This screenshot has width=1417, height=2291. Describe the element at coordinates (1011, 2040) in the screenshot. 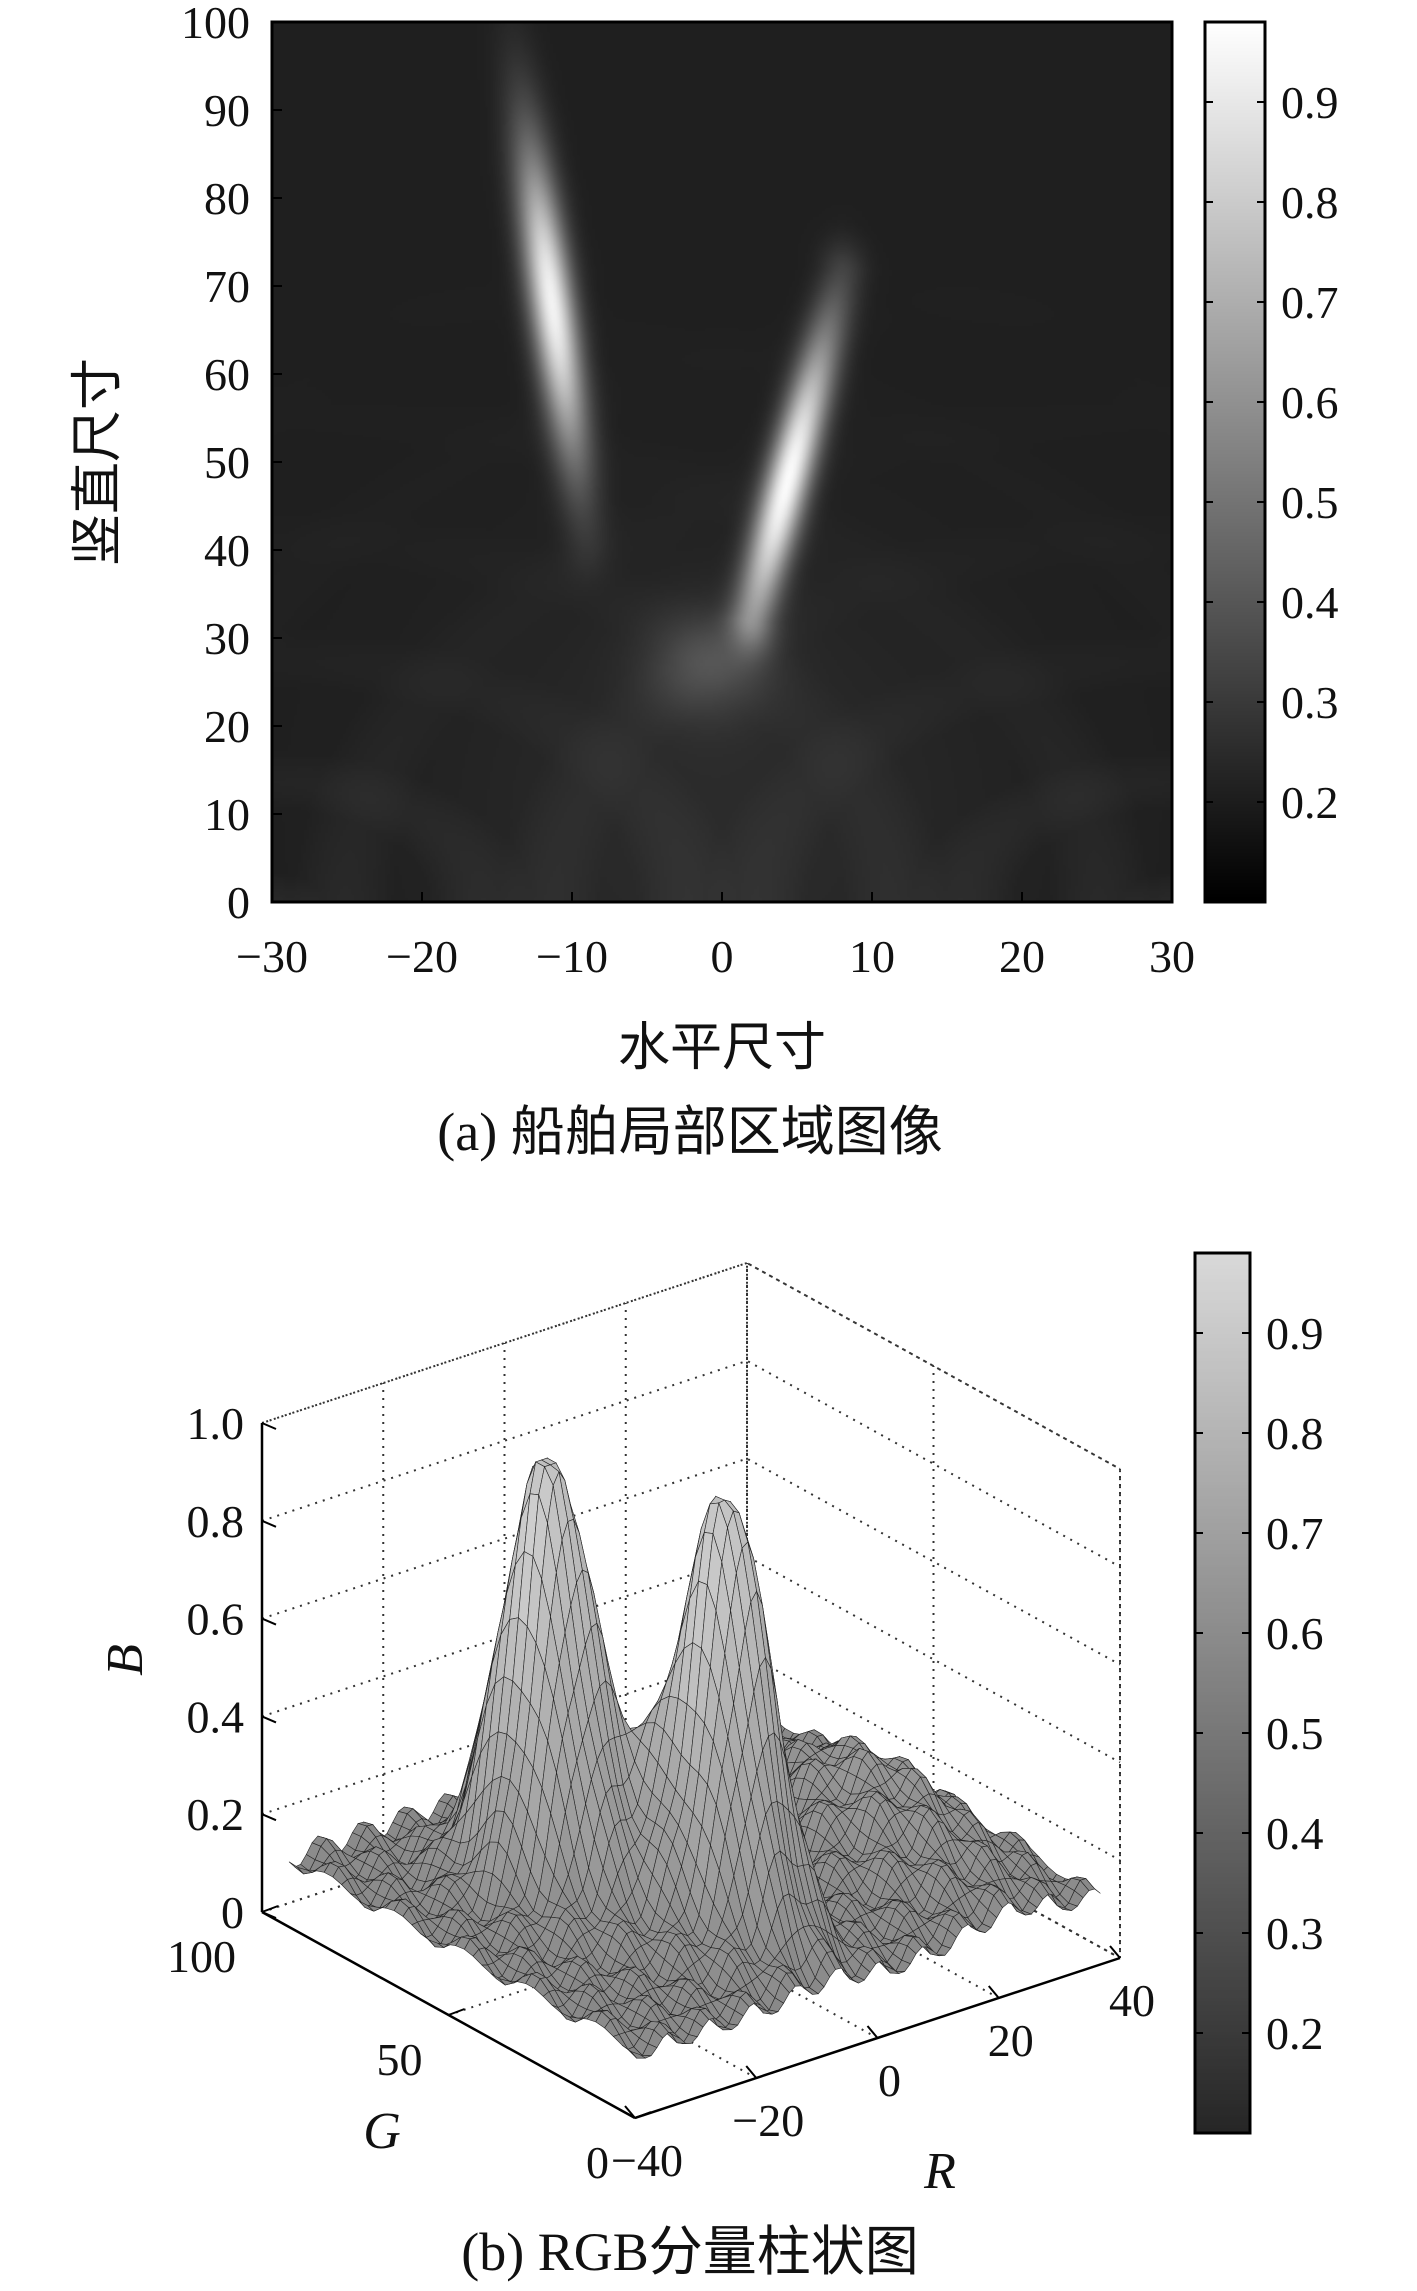

I see `r-tick-label: 20` at that location.